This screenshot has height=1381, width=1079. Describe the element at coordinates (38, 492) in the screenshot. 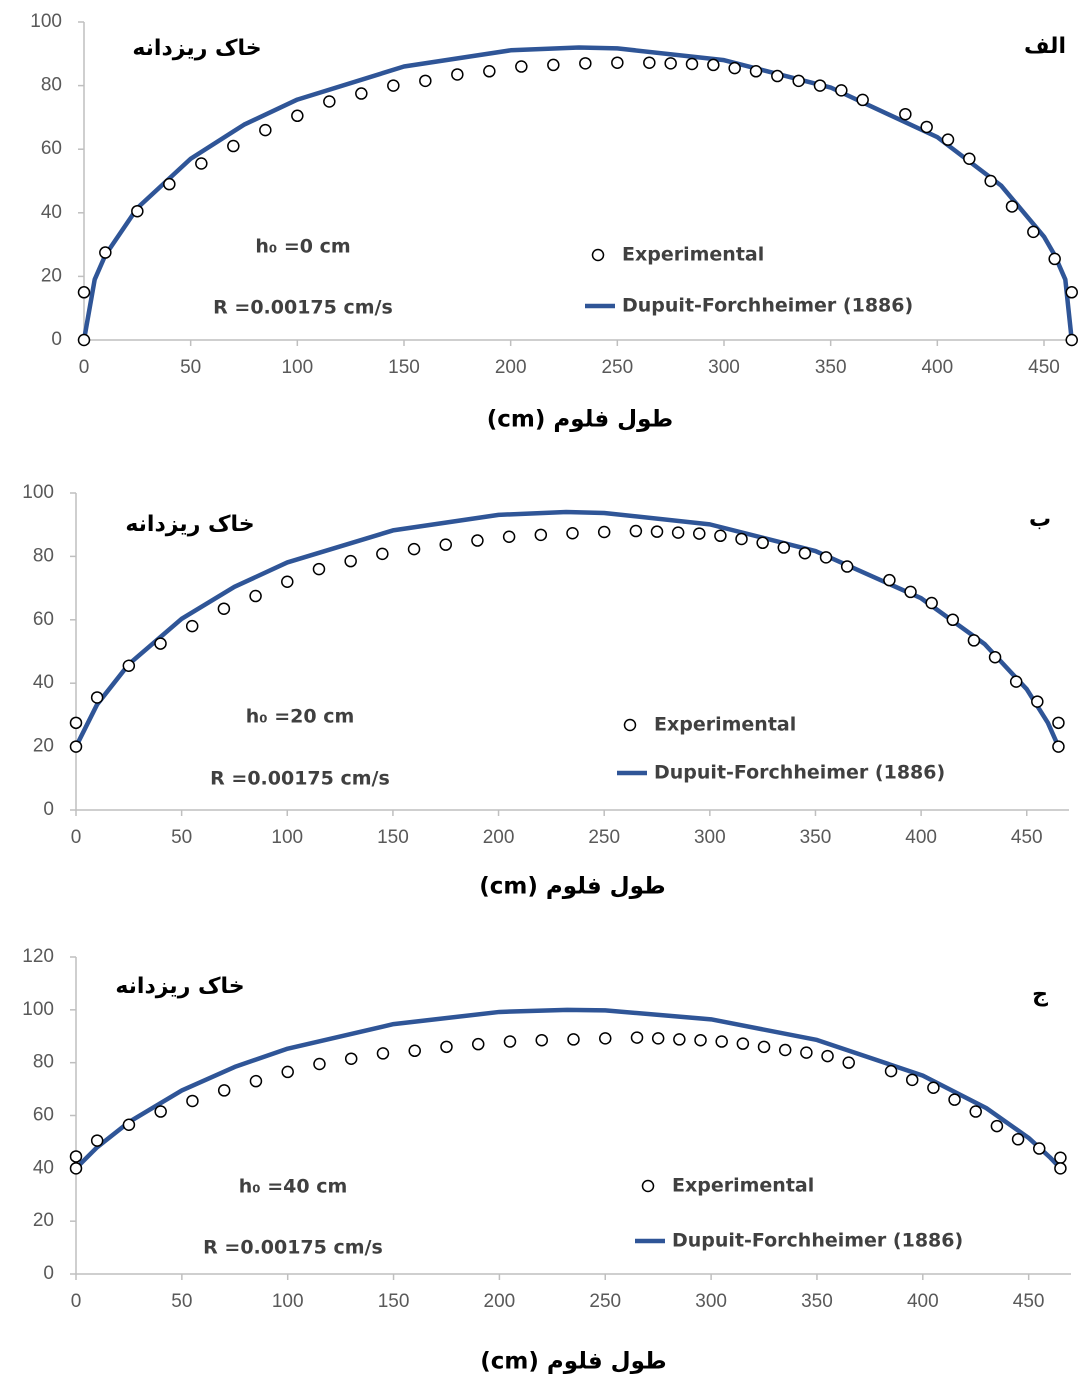

I see `y-tick-label: 100` at that location.